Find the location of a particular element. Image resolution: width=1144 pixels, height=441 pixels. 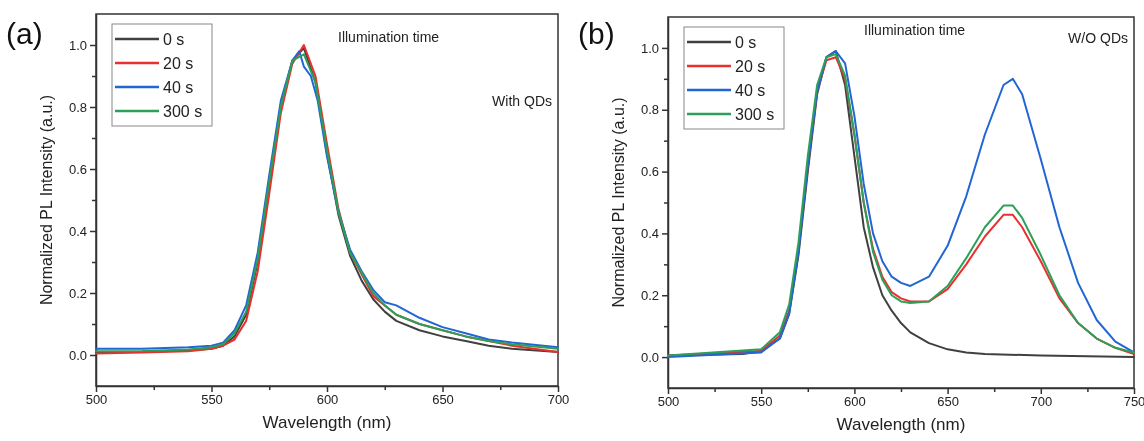

text: (a) is located at coordinates (24, 33).